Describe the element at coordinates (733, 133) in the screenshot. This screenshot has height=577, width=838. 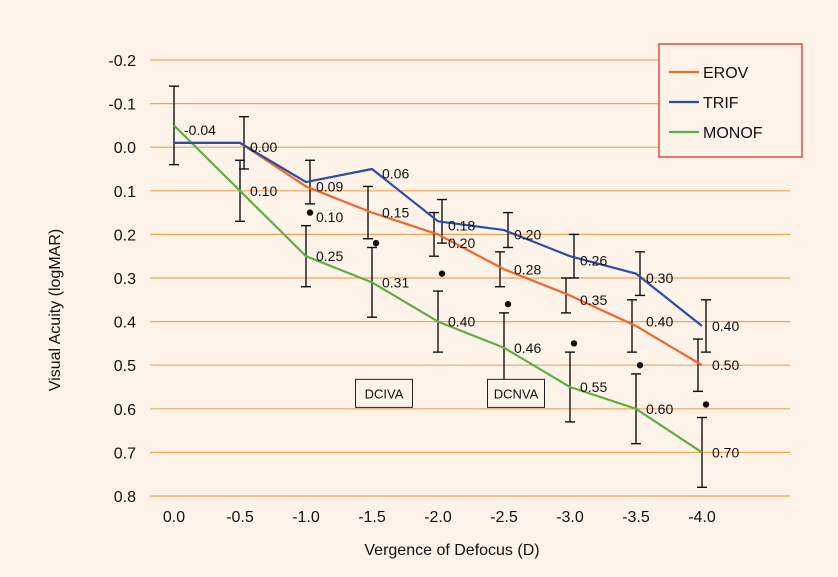
I see `legend-label: MONOF` at that location.